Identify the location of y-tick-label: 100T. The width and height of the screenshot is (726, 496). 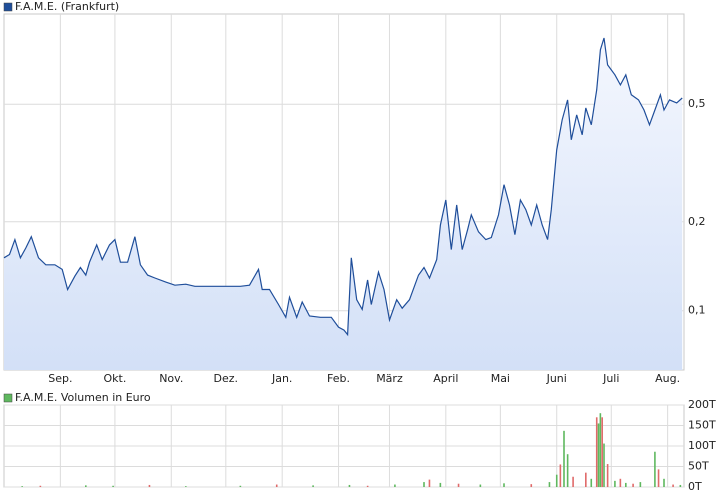
(702, 445).